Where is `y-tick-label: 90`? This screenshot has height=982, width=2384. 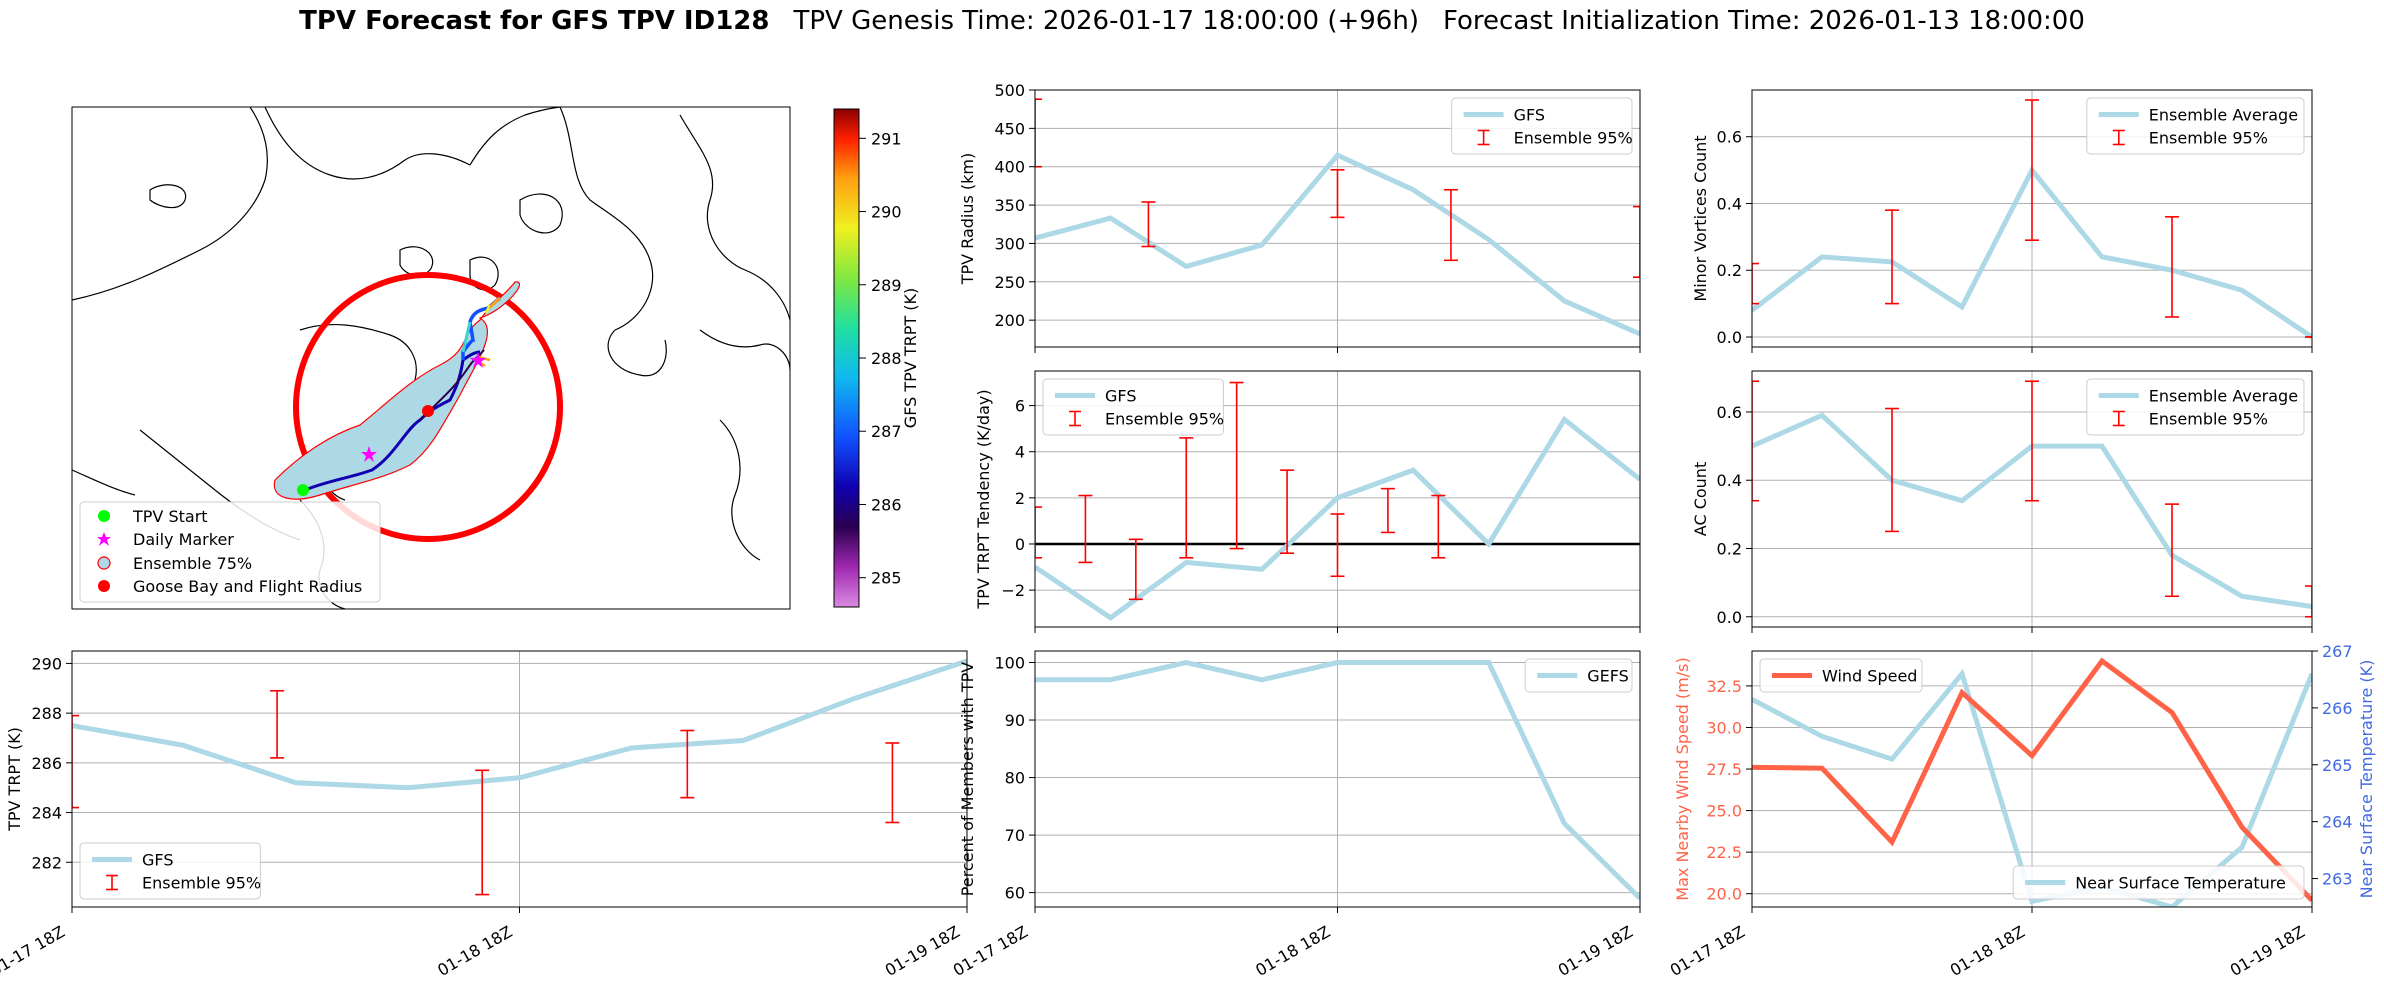 y-tick-label: 90 is located at coordinates (1015, 720).